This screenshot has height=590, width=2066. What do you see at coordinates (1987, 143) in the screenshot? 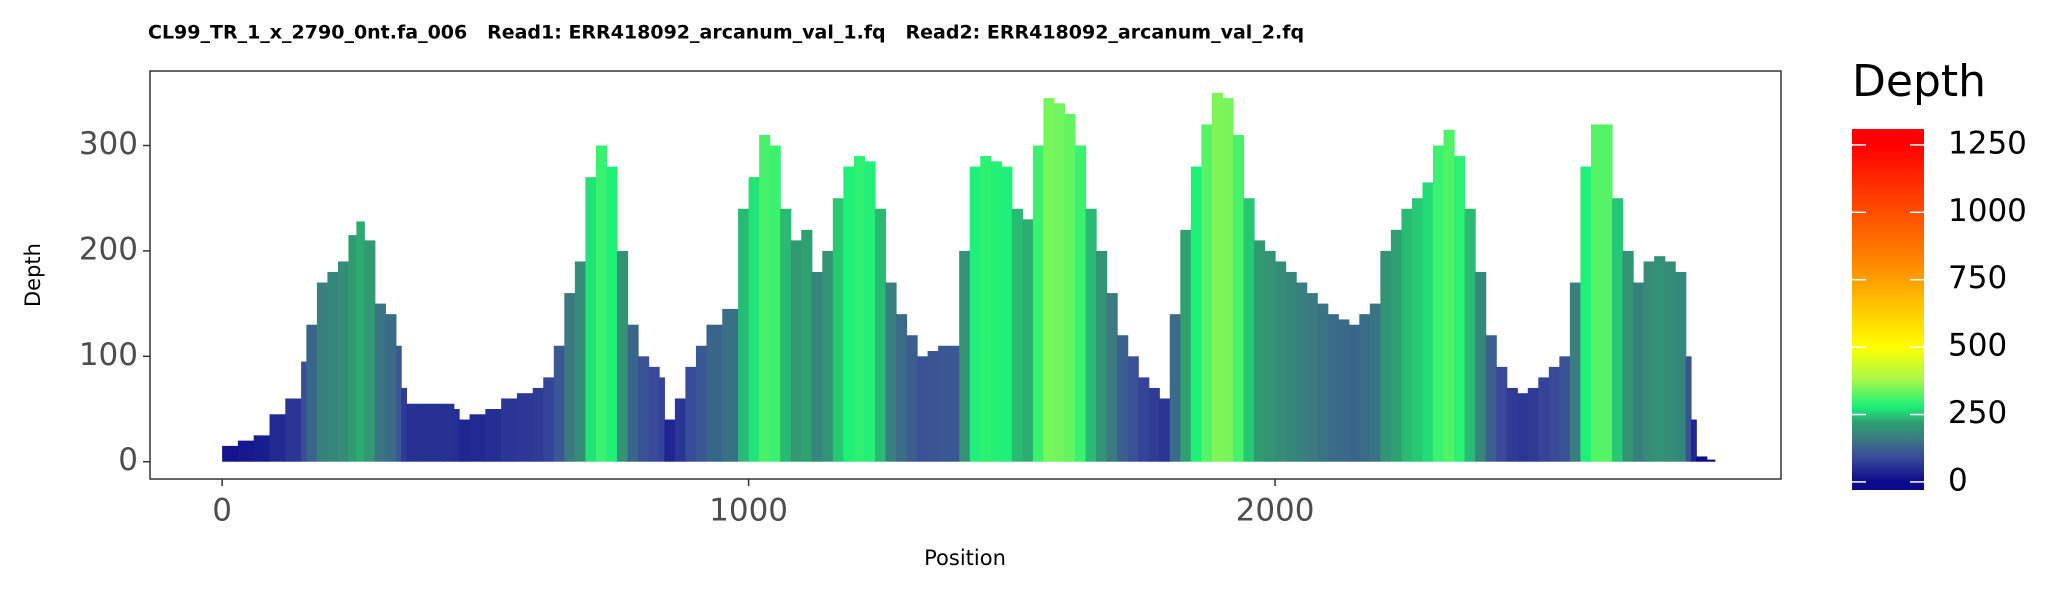
I see `colorbar-tick-label: 1250` at bounding box center [1987, 143].